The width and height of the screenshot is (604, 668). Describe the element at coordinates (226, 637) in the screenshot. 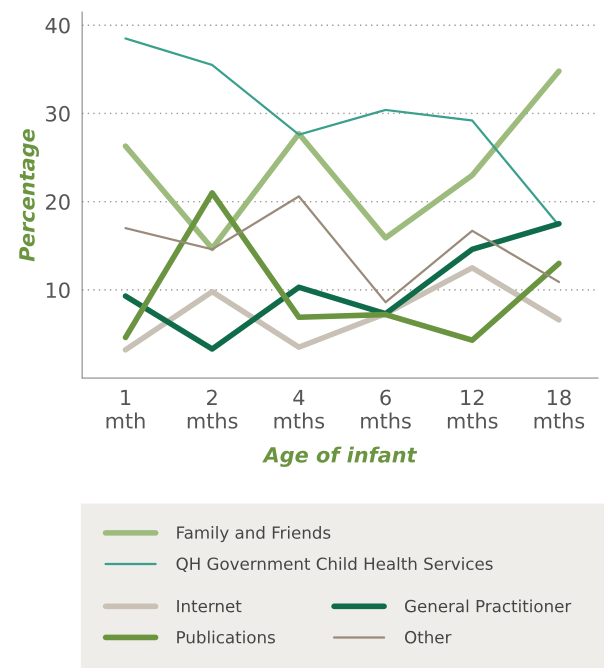

I see `legend-label: Publications` at that location.